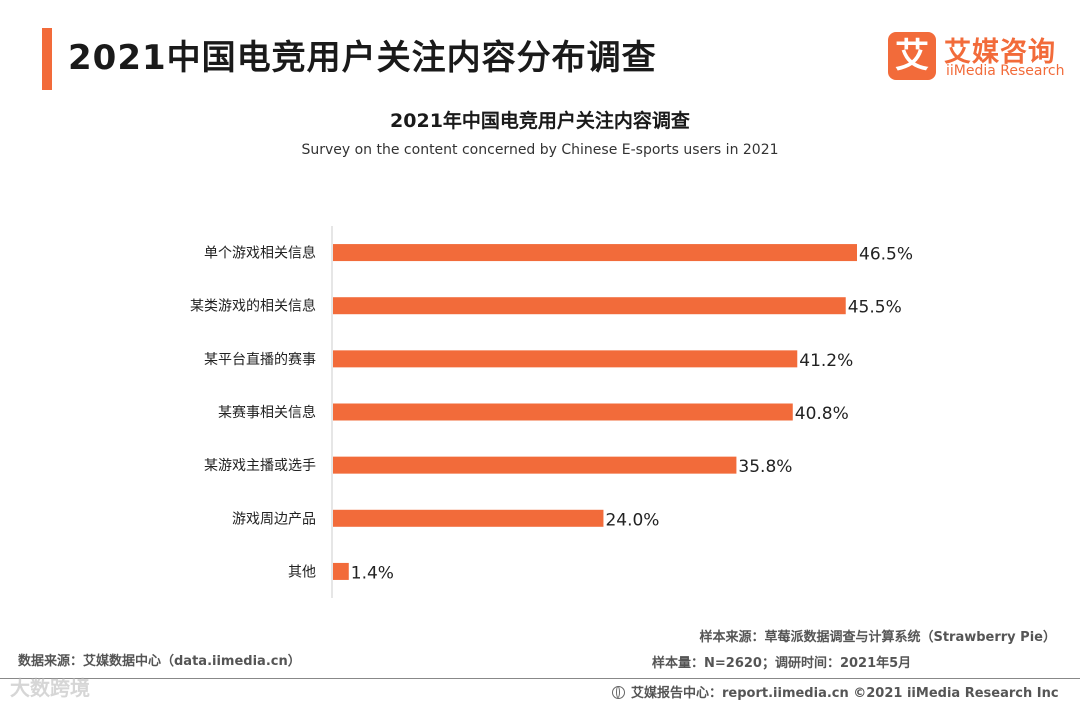  I want to click on category-label: 某类游戏的相关信息, so click(253, 306).